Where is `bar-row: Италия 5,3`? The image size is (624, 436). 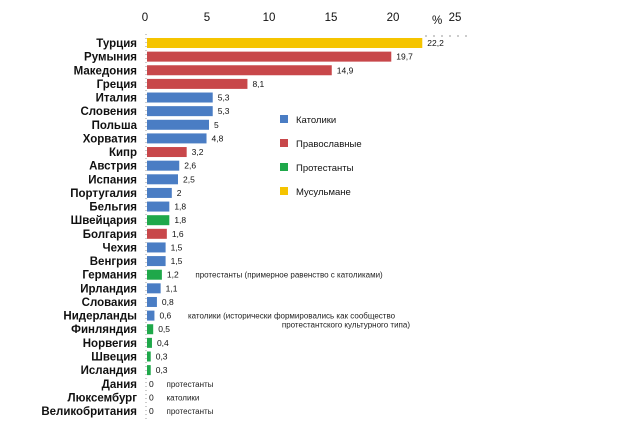 bar-row: Италия 5,3 is located at coordinates (163, 98).